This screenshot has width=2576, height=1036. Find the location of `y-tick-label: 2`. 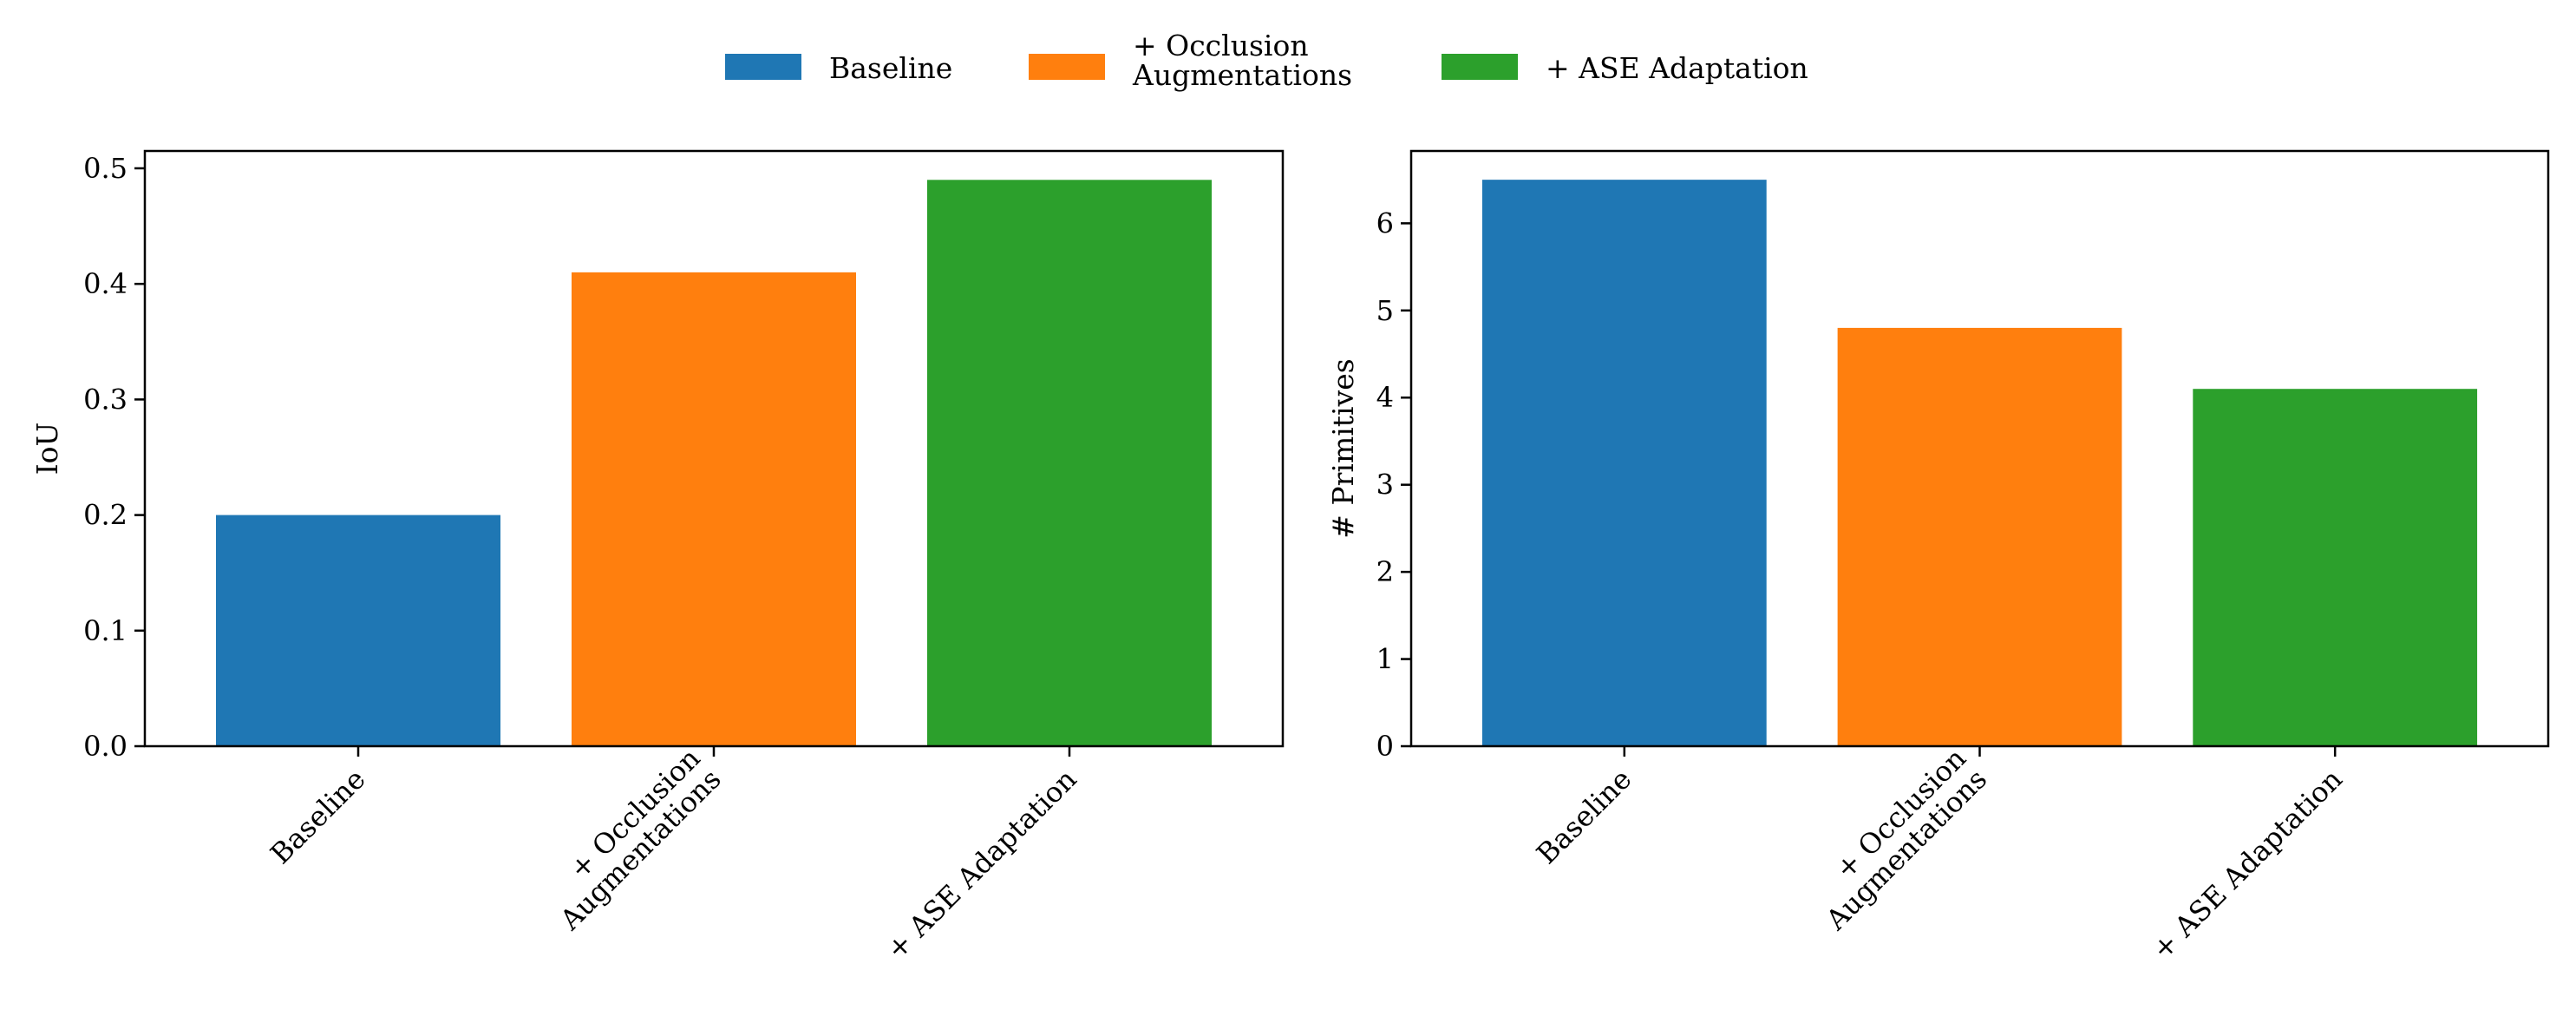

y-tick-label: 2 is located at coordinates (1385, 571).